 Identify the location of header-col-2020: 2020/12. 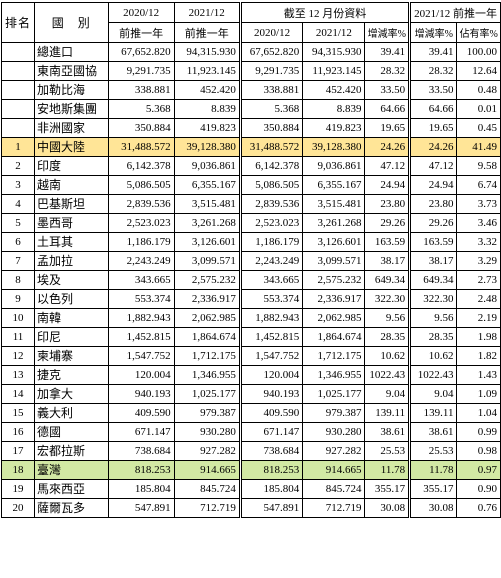
(271, 32).